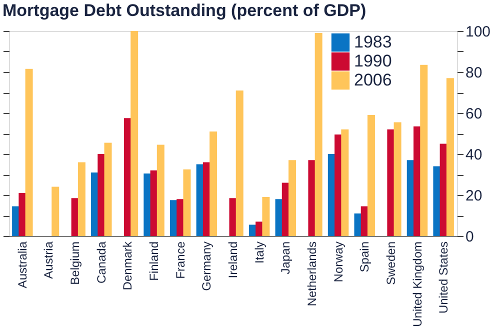 The width and height of the screenshot is (500, 328). I want to click on legend-label: 1990, so click(373, 61).